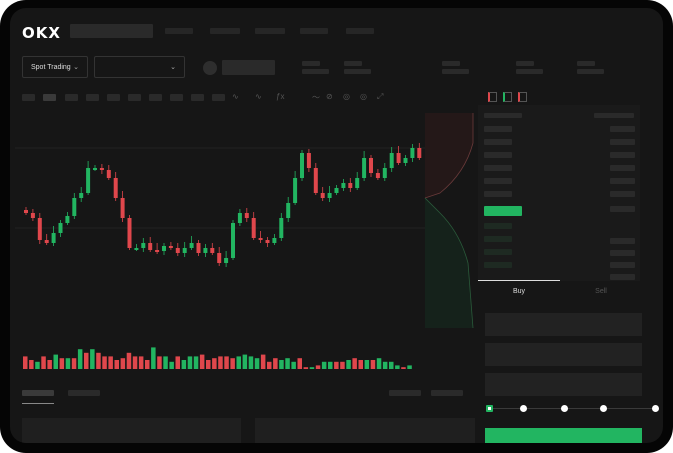 The height and width of the screenshot is (453, 673). I want to click on buy-button, so click(563, 435).